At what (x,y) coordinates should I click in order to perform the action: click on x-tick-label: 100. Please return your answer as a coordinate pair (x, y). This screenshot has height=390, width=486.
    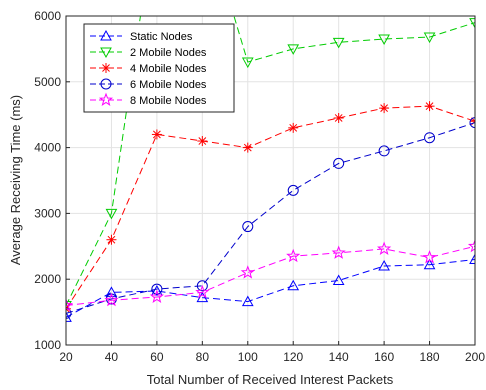
    Looking at the image, I should click on (248, 357).